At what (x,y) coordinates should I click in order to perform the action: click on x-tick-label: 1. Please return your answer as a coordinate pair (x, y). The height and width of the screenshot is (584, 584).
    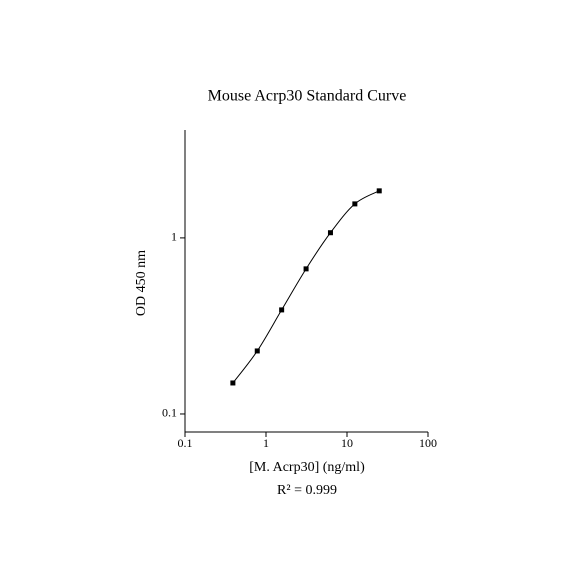
    Looking at the image, I should click on (266, 443).